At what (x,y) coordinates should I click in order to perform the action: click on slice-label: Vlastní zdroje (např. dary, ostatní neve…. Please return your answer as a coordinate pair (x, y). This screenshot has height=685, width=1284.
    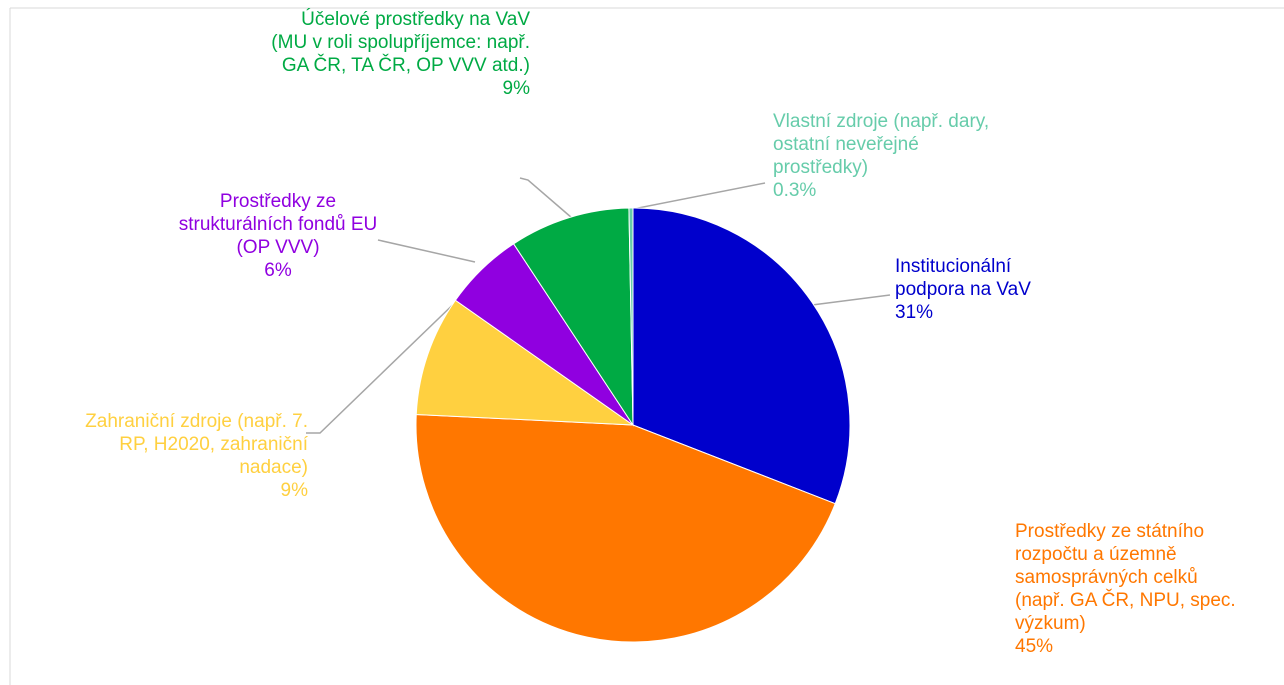
    Looking at the image, I should click on (895, 156).